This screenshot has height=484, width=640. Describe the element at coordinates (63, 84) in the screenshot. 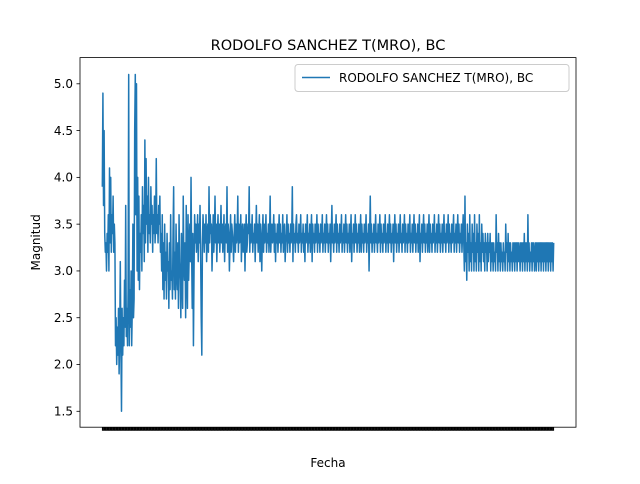

I see `y-tick-label: 5.0` at that location.